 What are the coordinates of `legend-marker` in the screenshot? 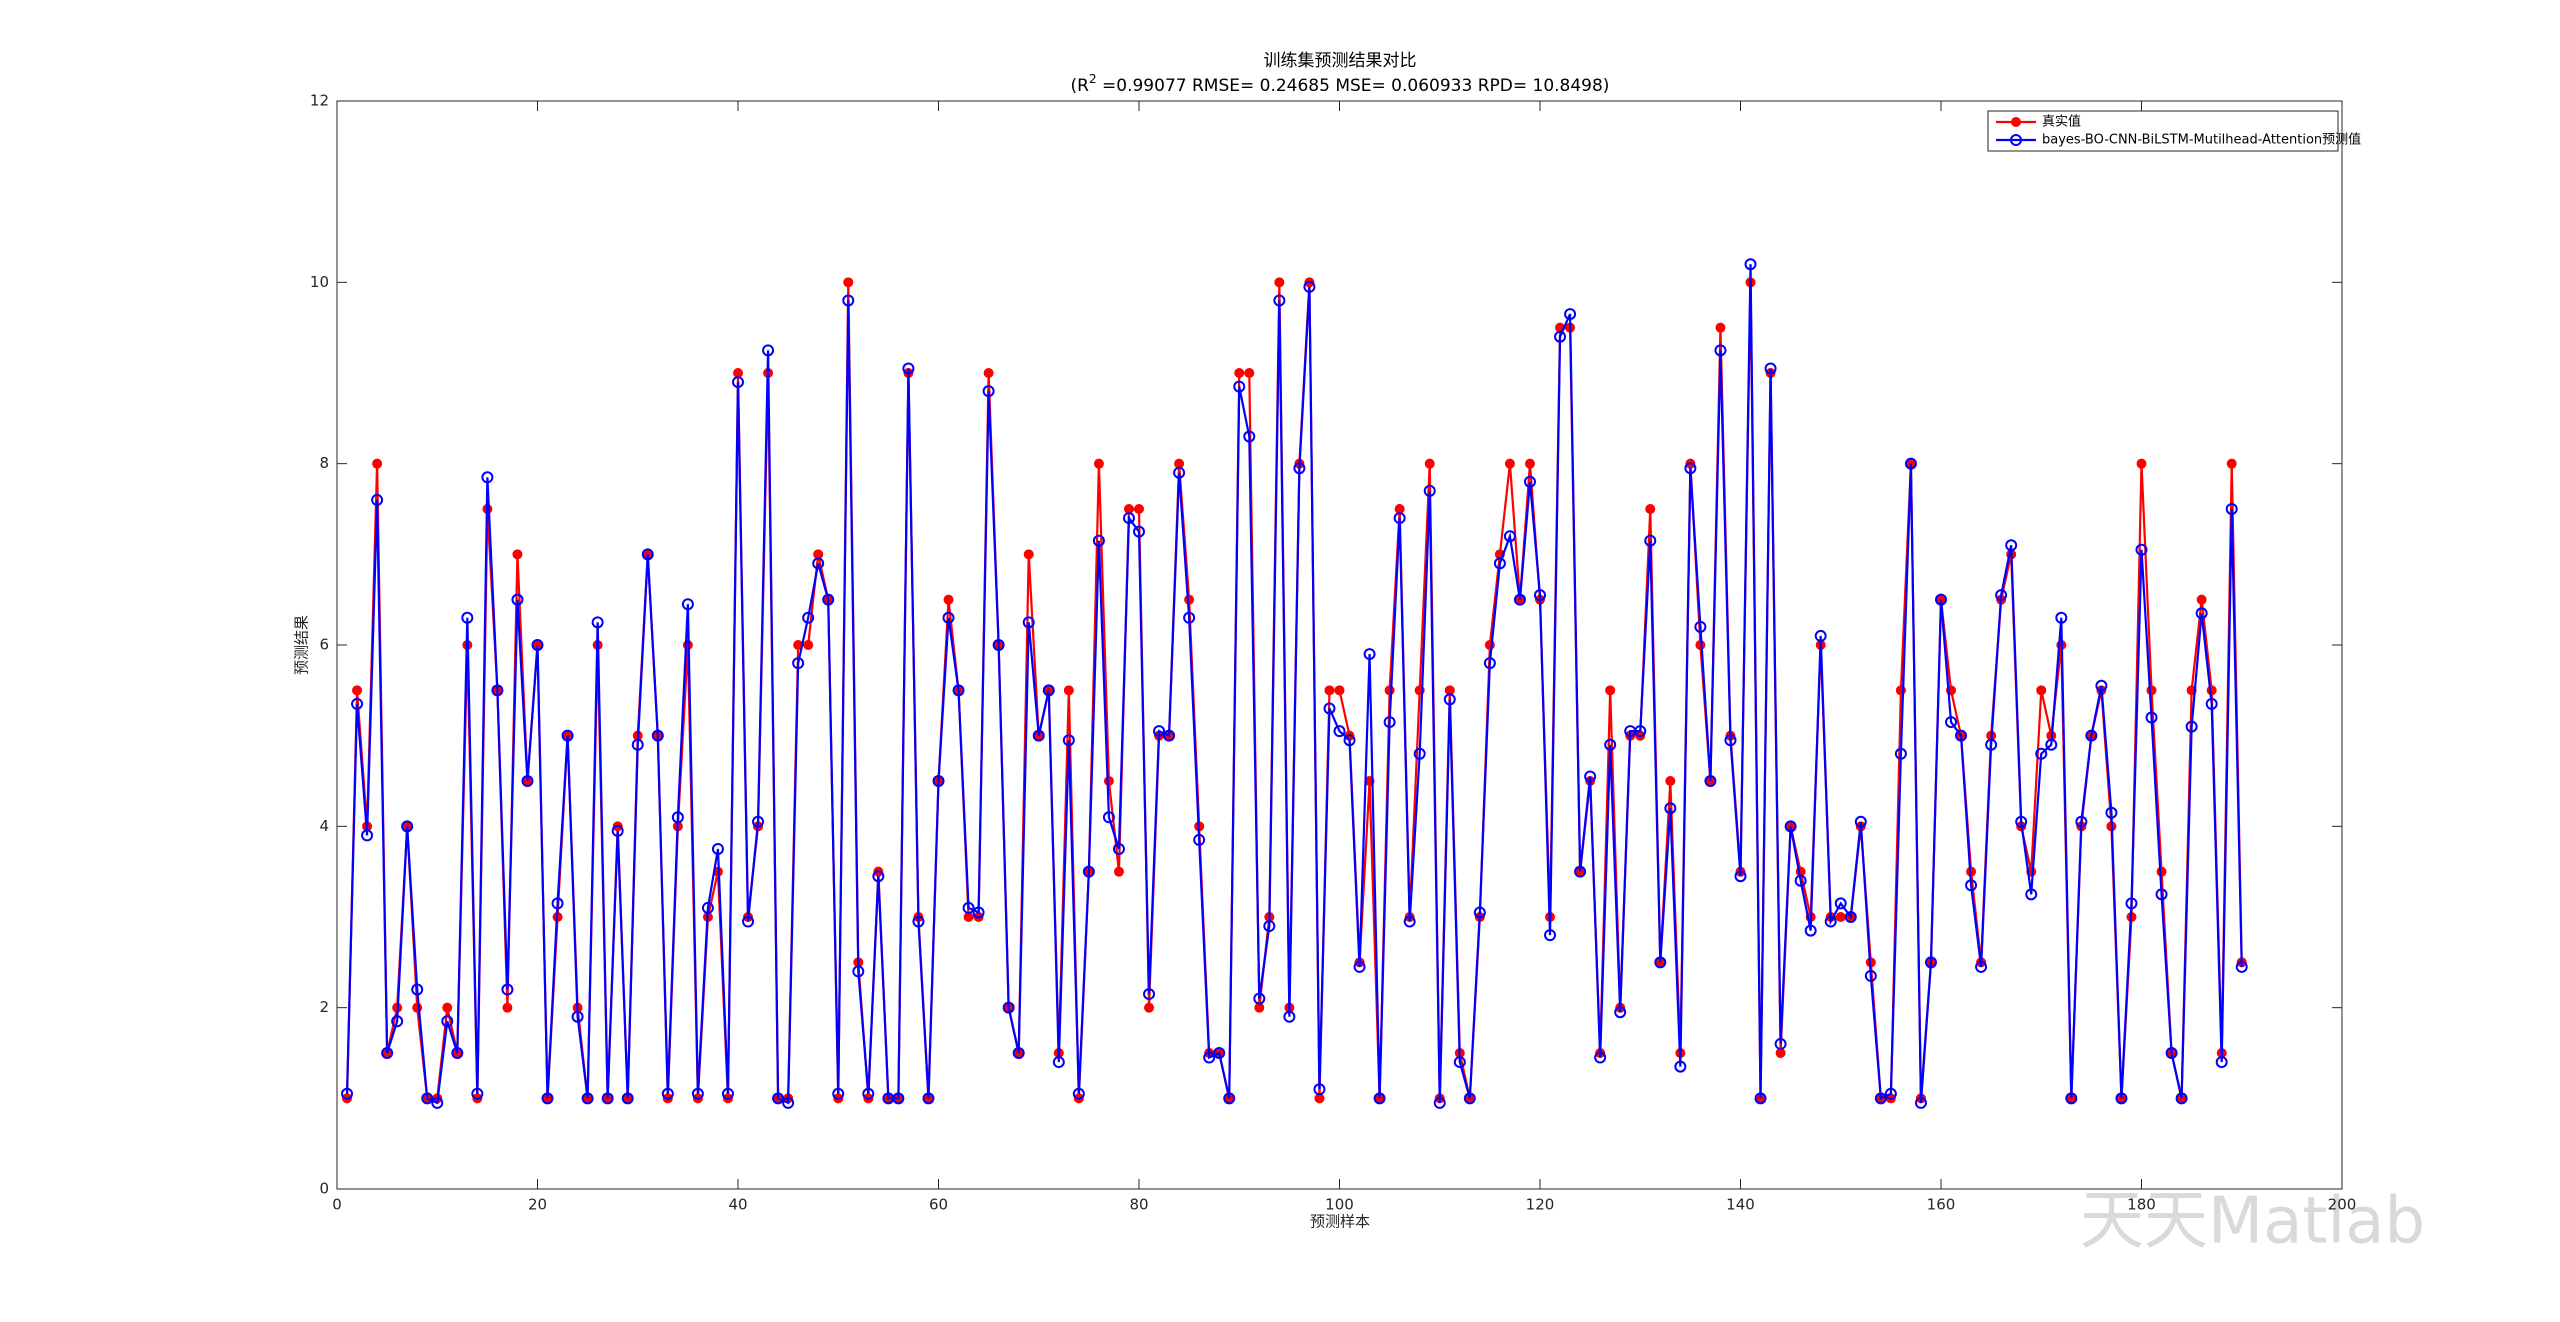 It's located at (2016, 122).